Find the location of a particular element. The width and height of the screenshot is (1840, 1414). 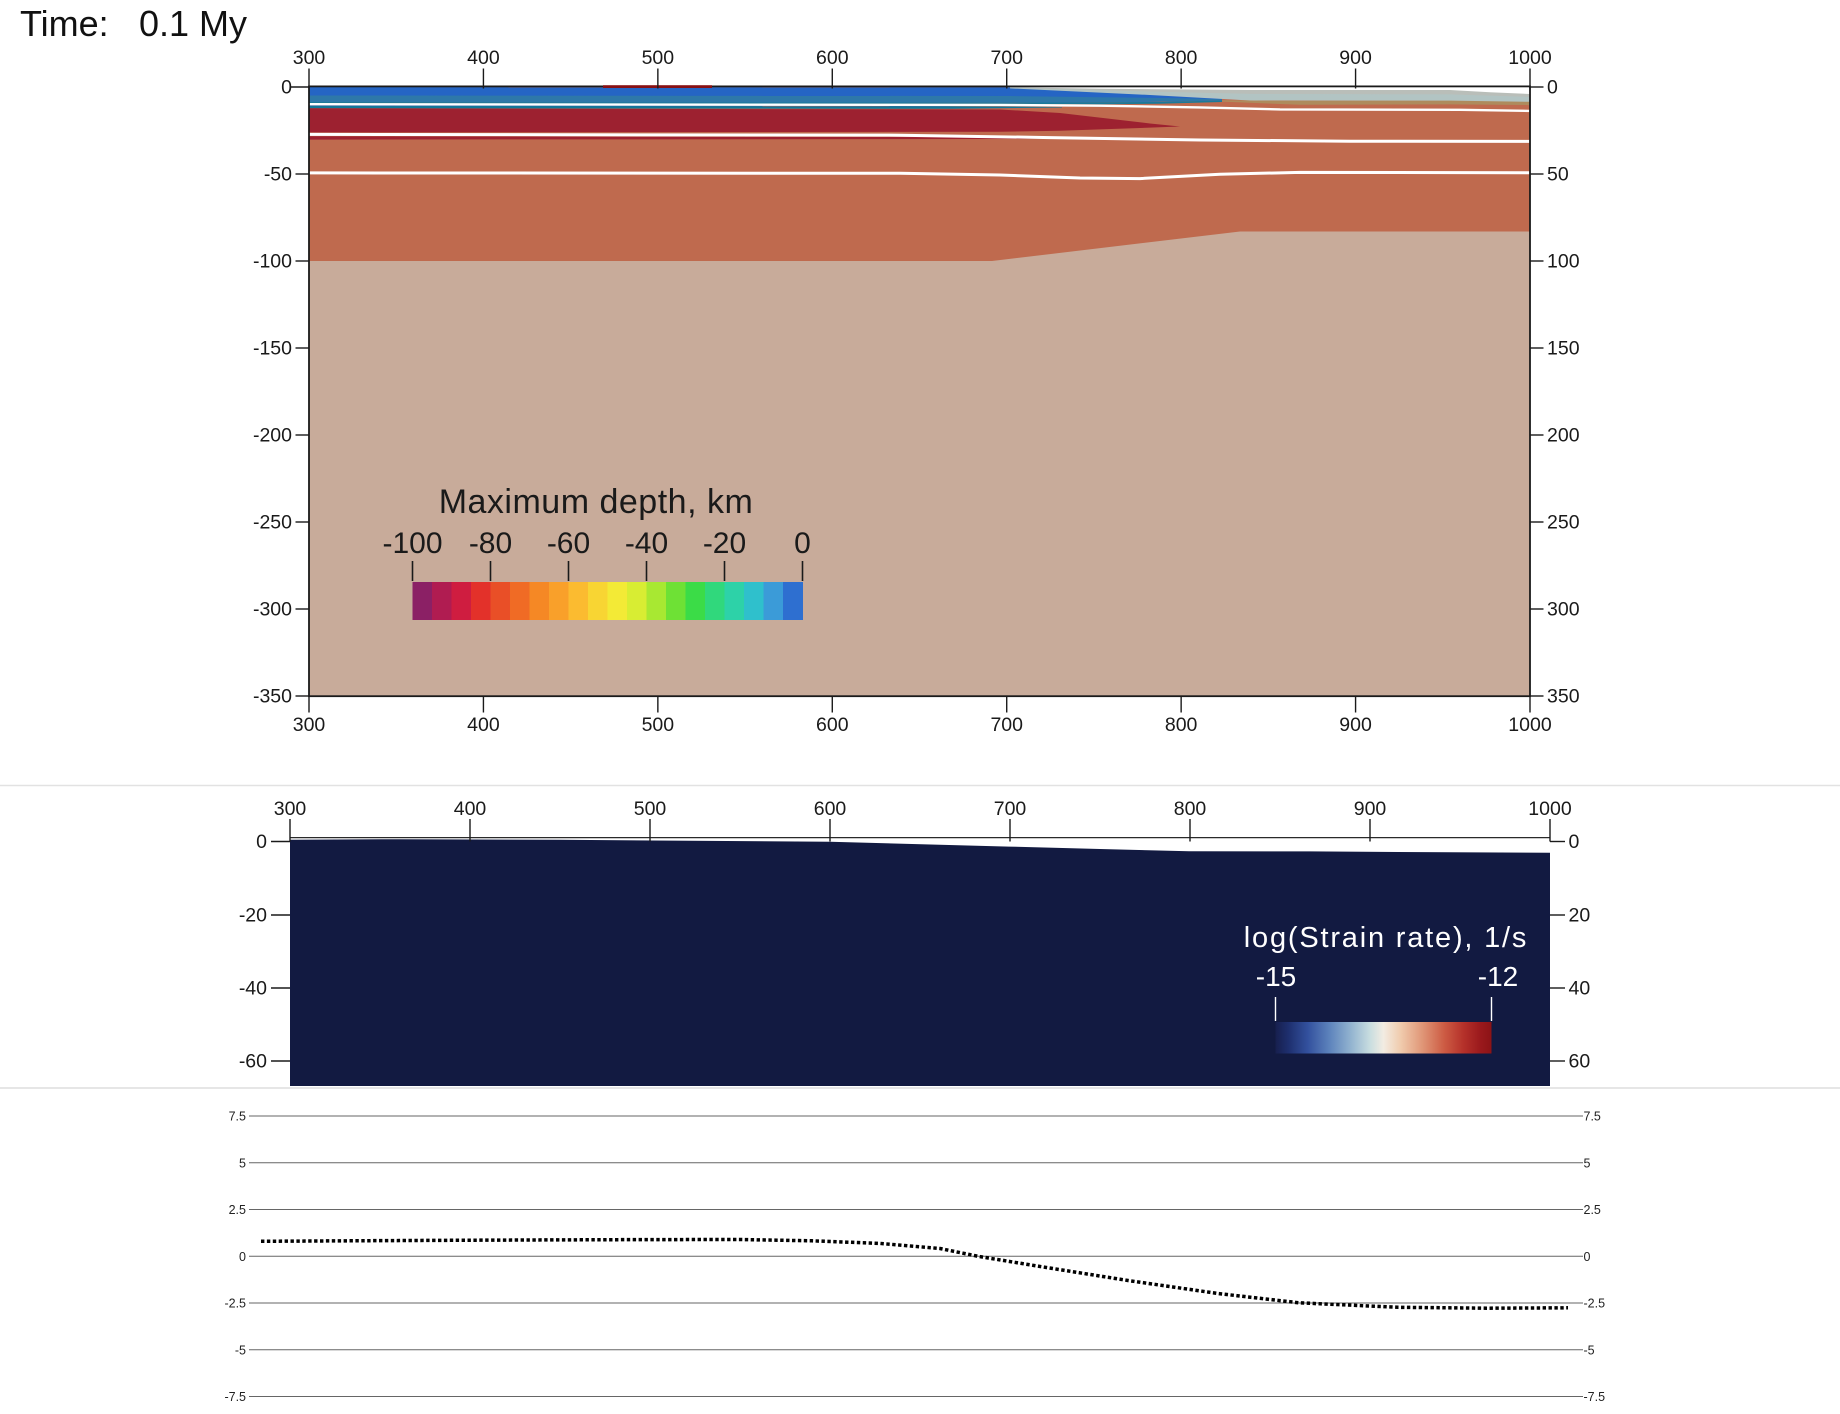

svg-text: 250 is located at coordinates (1563, 523).